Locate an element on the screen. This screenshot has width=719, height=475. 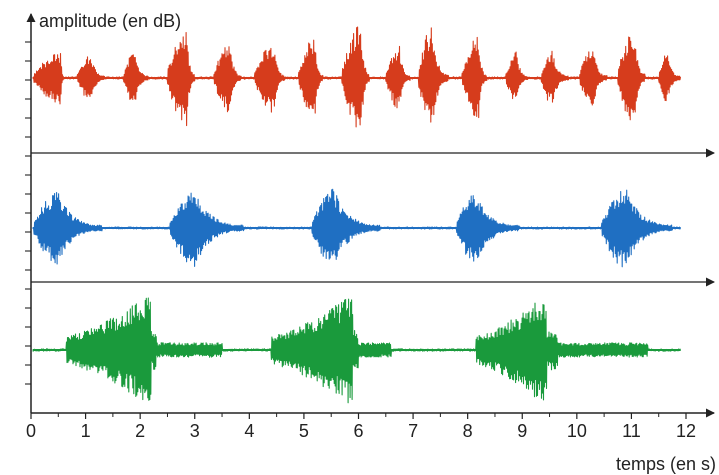
x-tick-label: 12 is located at coordinates (686, 431).